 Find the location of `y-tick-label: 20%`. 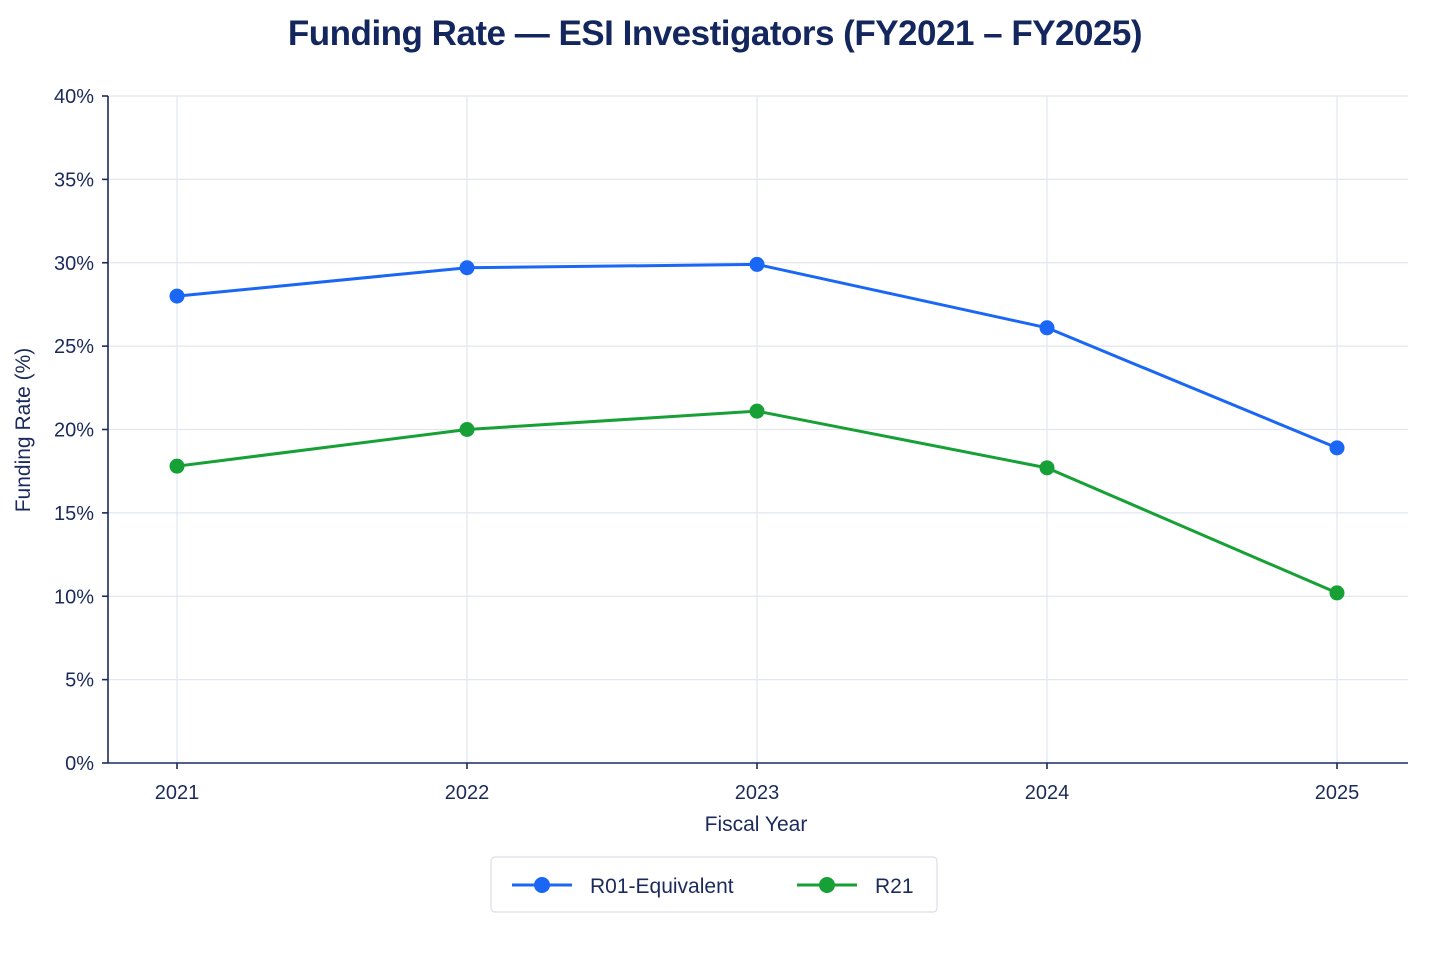

y-tick-label: 20% is located at coordinates (74, 431).